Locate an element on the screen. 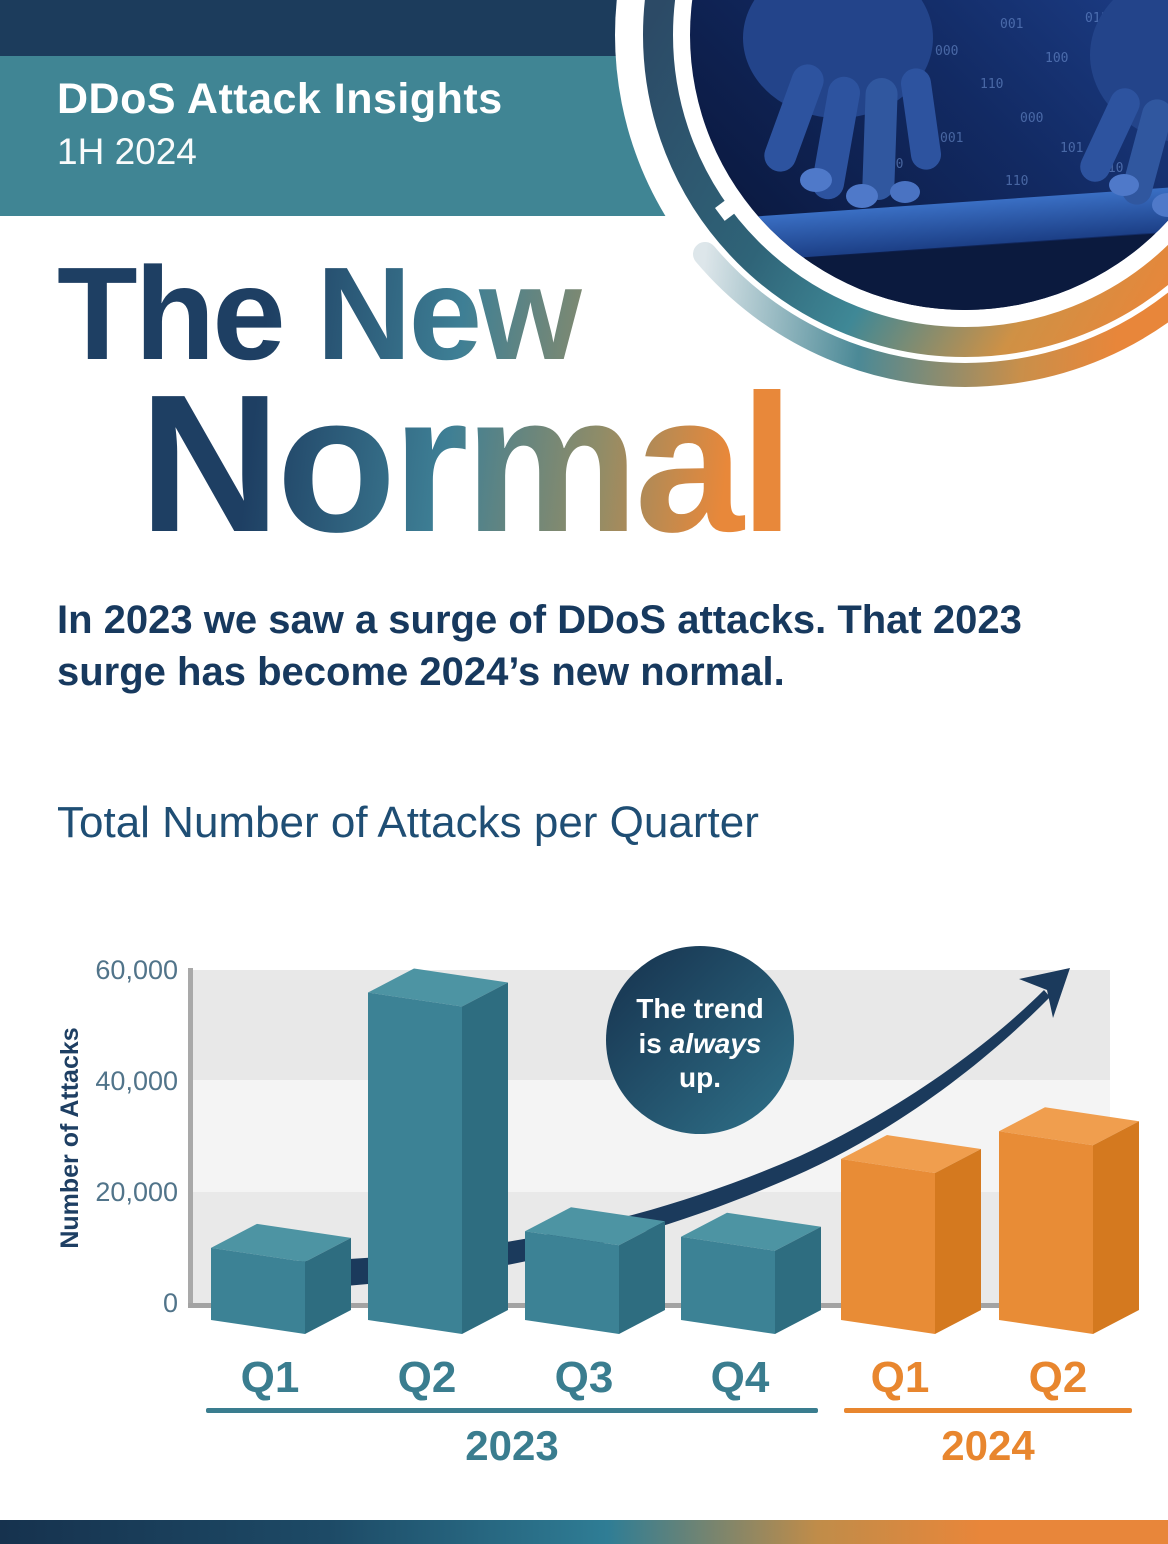 The image size is (1168, 1544). y-tick-label: 40,000 is located at coordinates (136, 1081).